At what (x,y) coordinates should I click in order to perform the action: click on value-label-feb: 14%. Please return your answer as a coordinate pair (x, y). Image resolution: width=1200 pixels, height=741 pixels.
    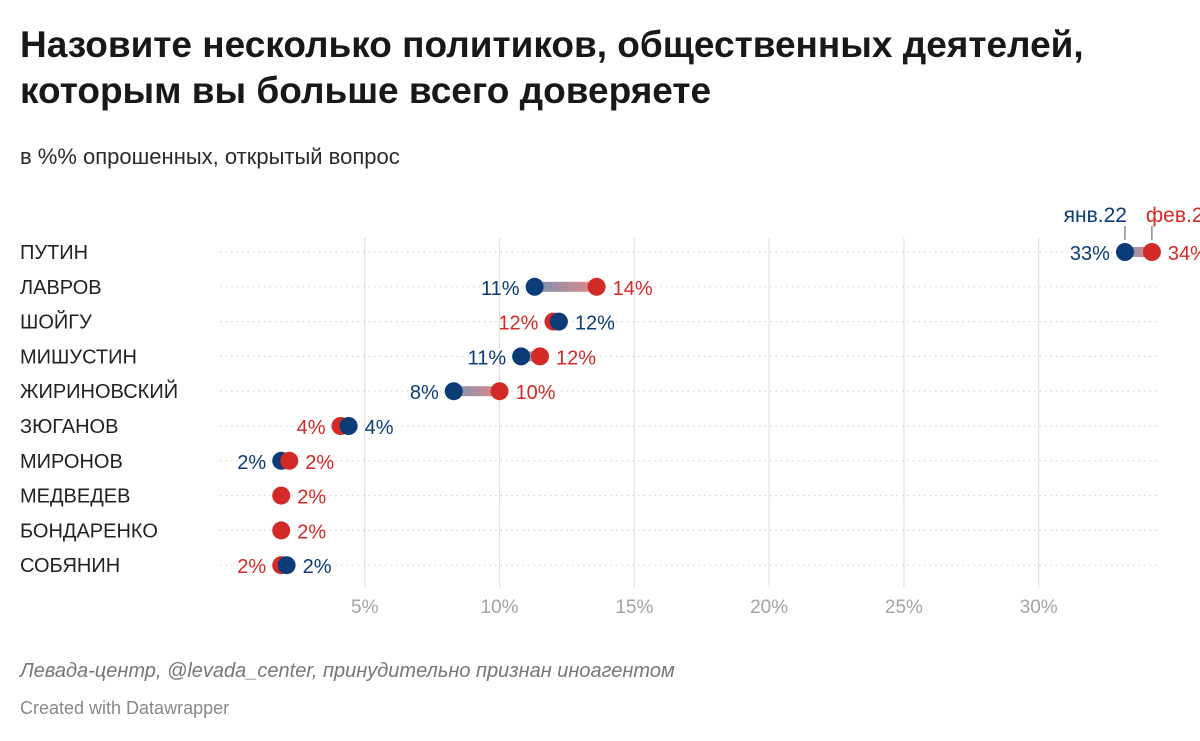
    Looking at the image, I should click on (633, 289).